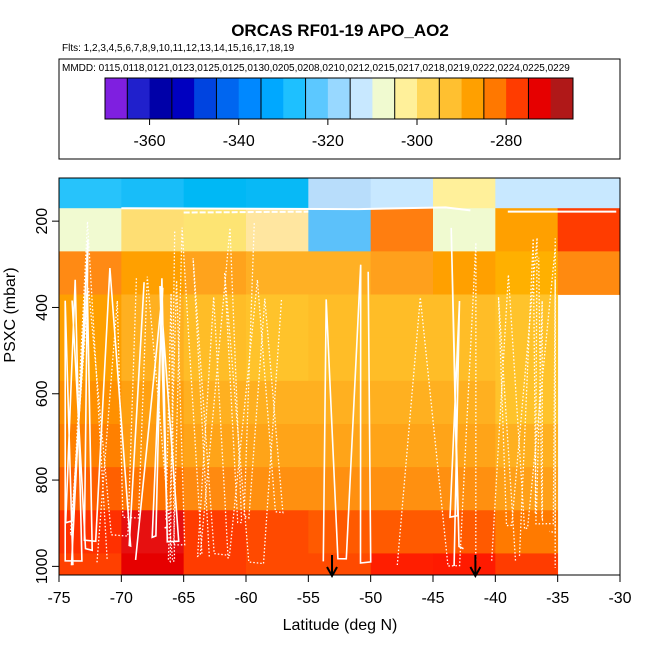 The width and height of the screenshot is (650, 650). I want to click on y-tick-label: 400, so click(42, 307).